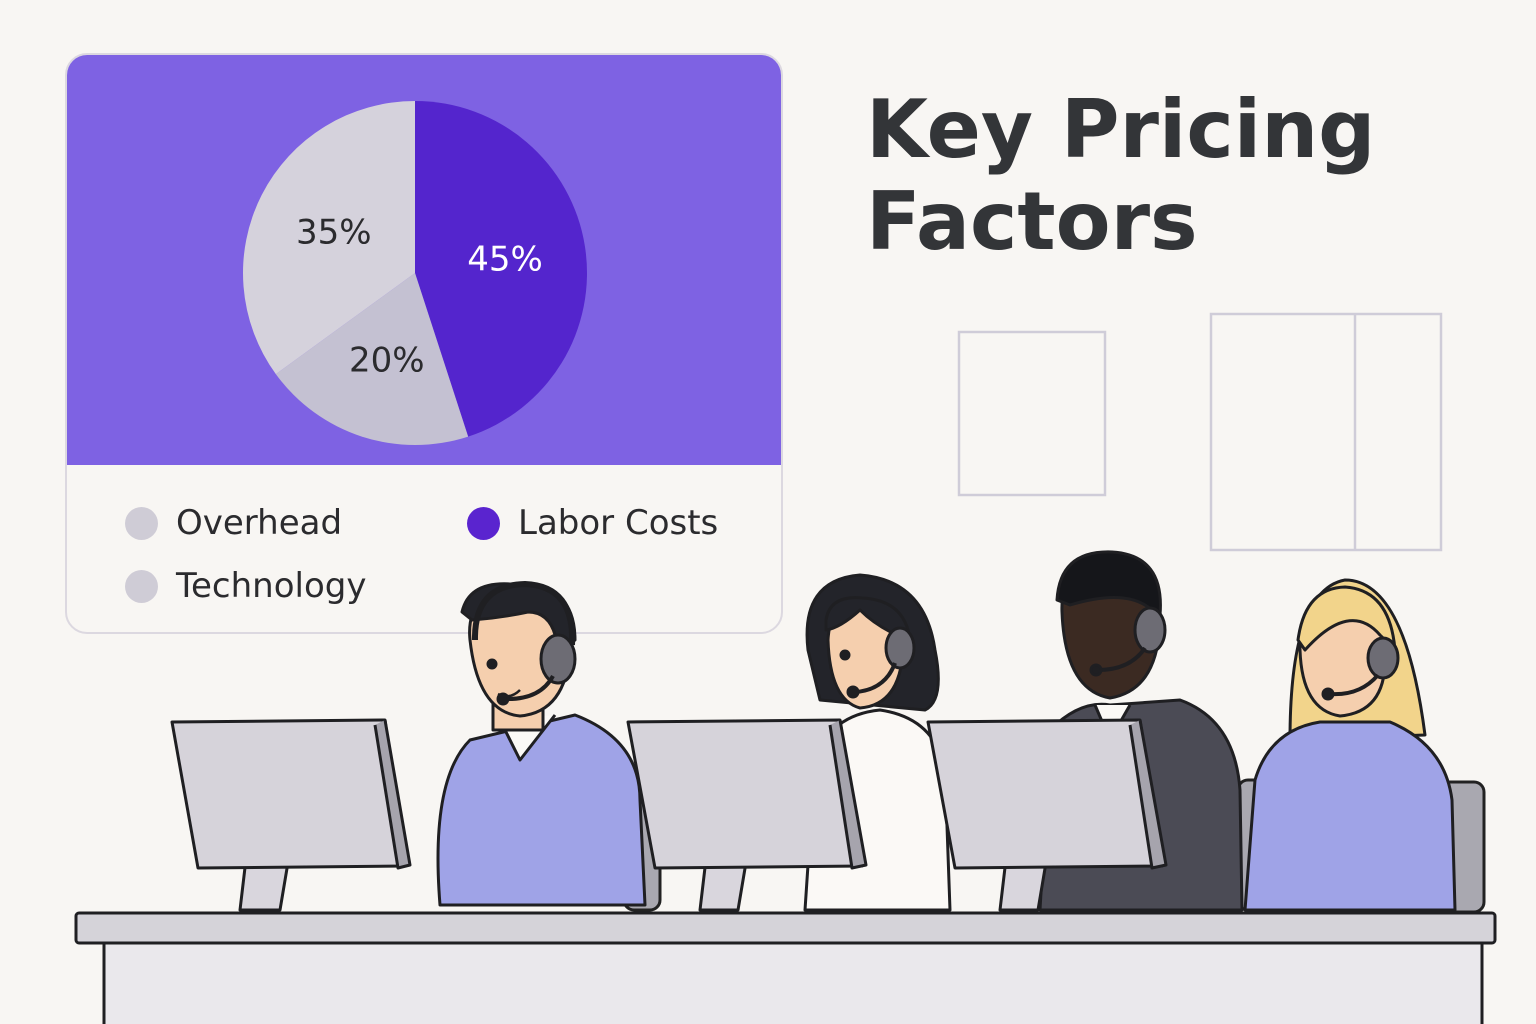 The height and width of the screenshot is (1024, 1536). What do you see at coordinates (141, 586) in the screenshot?
I see `legend-dot-technology` at bounding box center [141, 586].